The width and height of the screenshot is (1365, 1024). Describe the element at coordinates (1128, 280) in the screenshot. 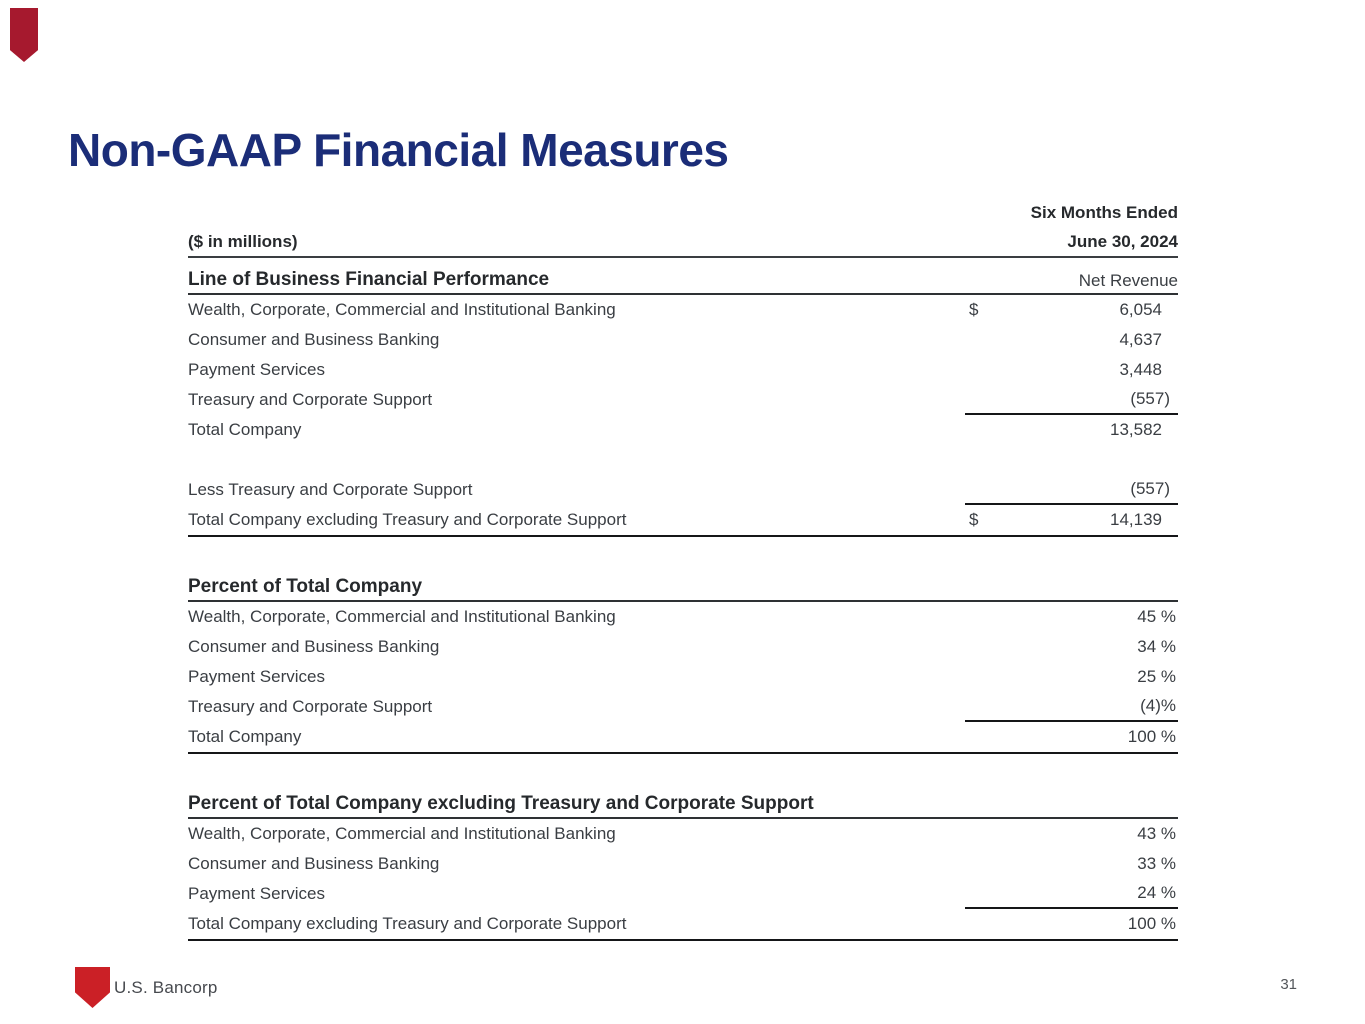

I see `column-header: Net Revenue` at that location.